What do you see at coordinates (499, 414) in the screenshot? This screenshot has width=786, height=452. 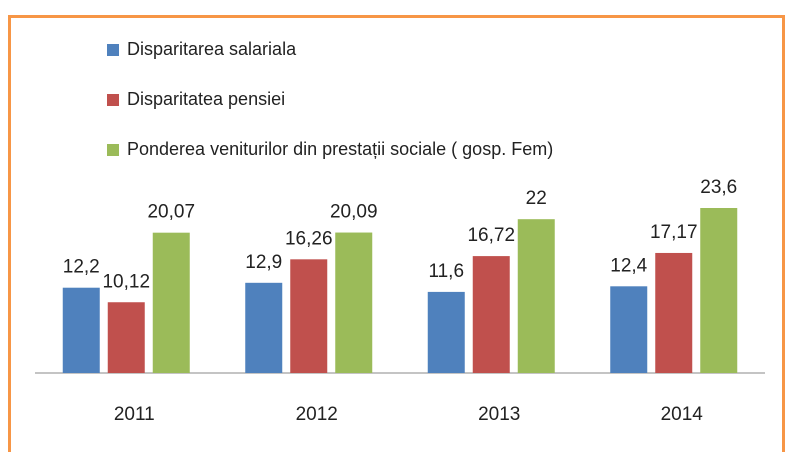 I see `x-tick-label: 2013` at bounding box center [499, 414].